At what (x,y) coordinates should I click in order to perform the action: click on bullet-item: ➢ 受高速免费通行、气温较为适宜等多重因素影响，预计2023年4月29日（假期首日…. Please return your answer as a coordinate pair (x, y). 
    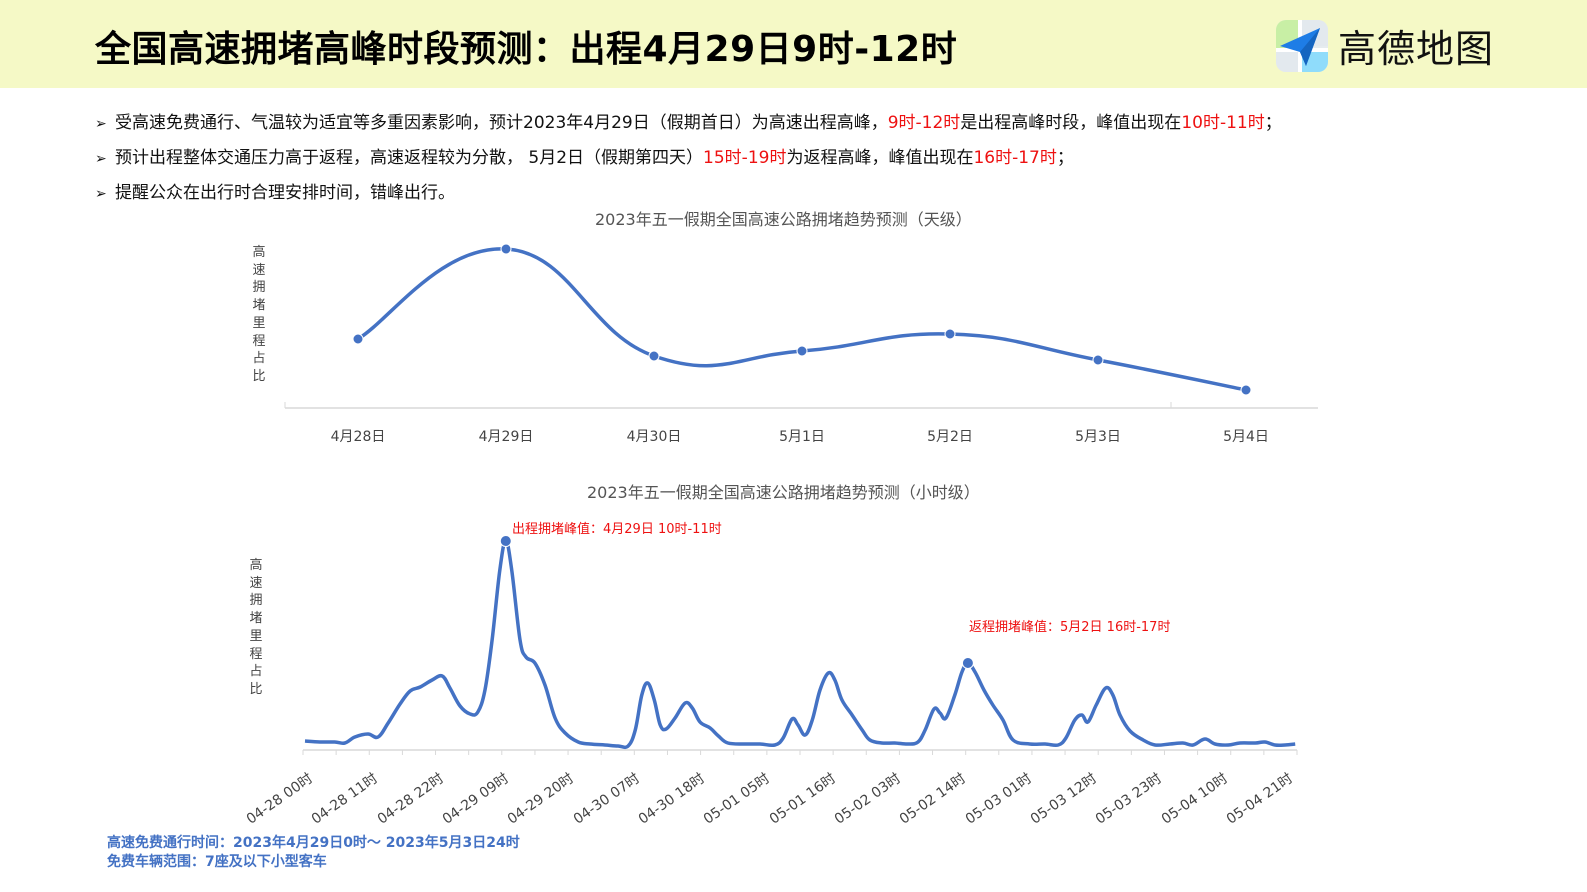
    Looking at the image, I should click on (688, 127).